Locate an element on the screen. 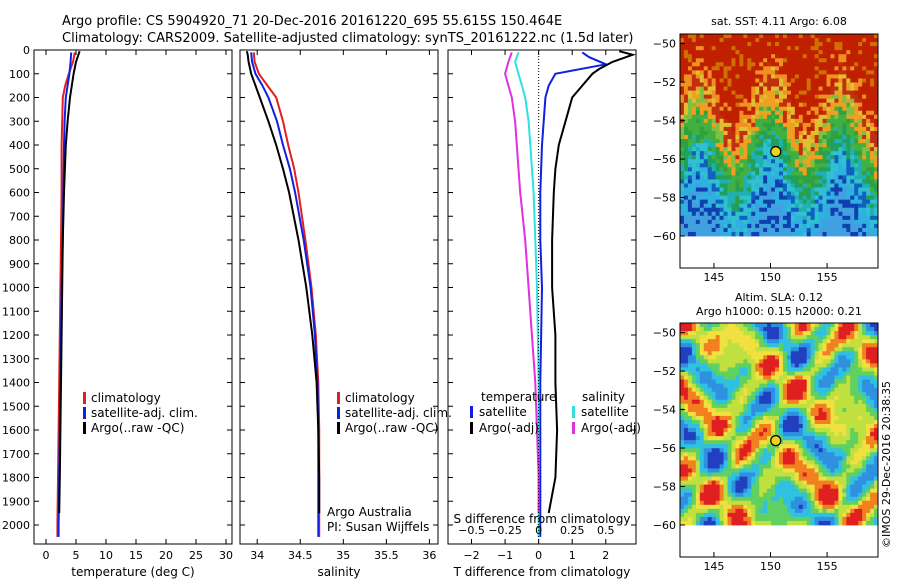 The height and width of the screenshot is (580, 900). difference-series-line is located at coordinates (522, 283).